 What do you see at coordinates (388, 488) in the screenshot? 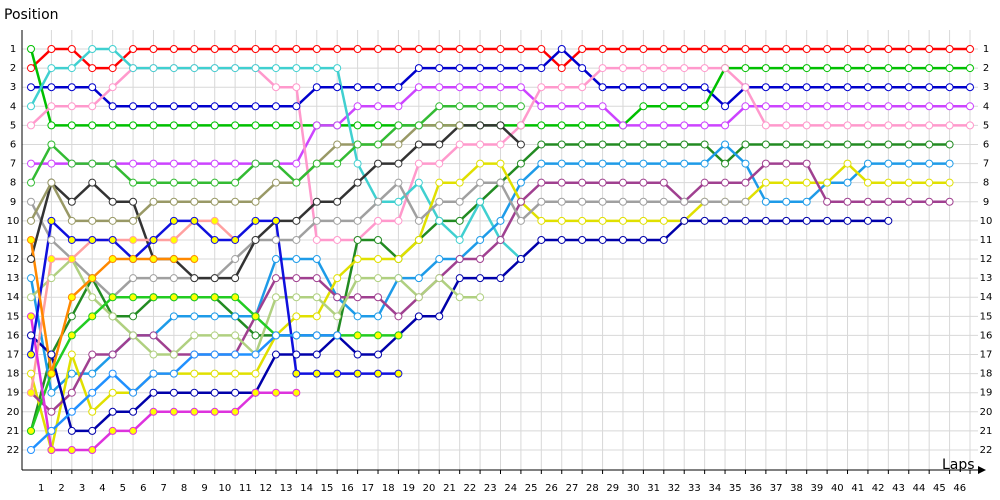
I see `x-tick-label: 18` at bounding box center [388, 488].